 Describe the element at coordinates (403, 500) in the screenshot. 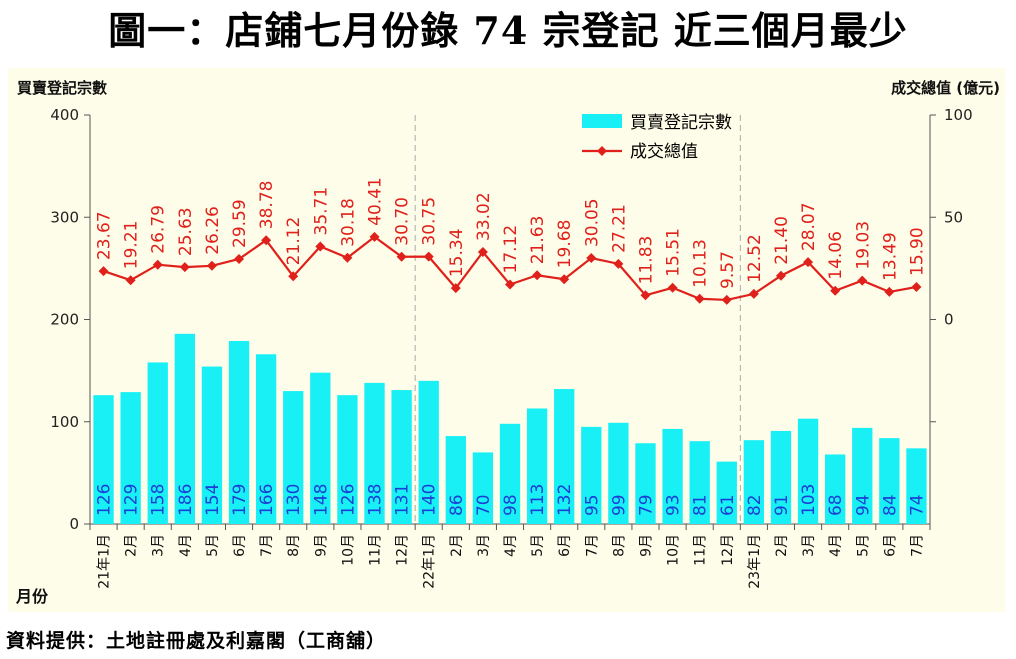

I see `bar-data-label: 131` at that location.